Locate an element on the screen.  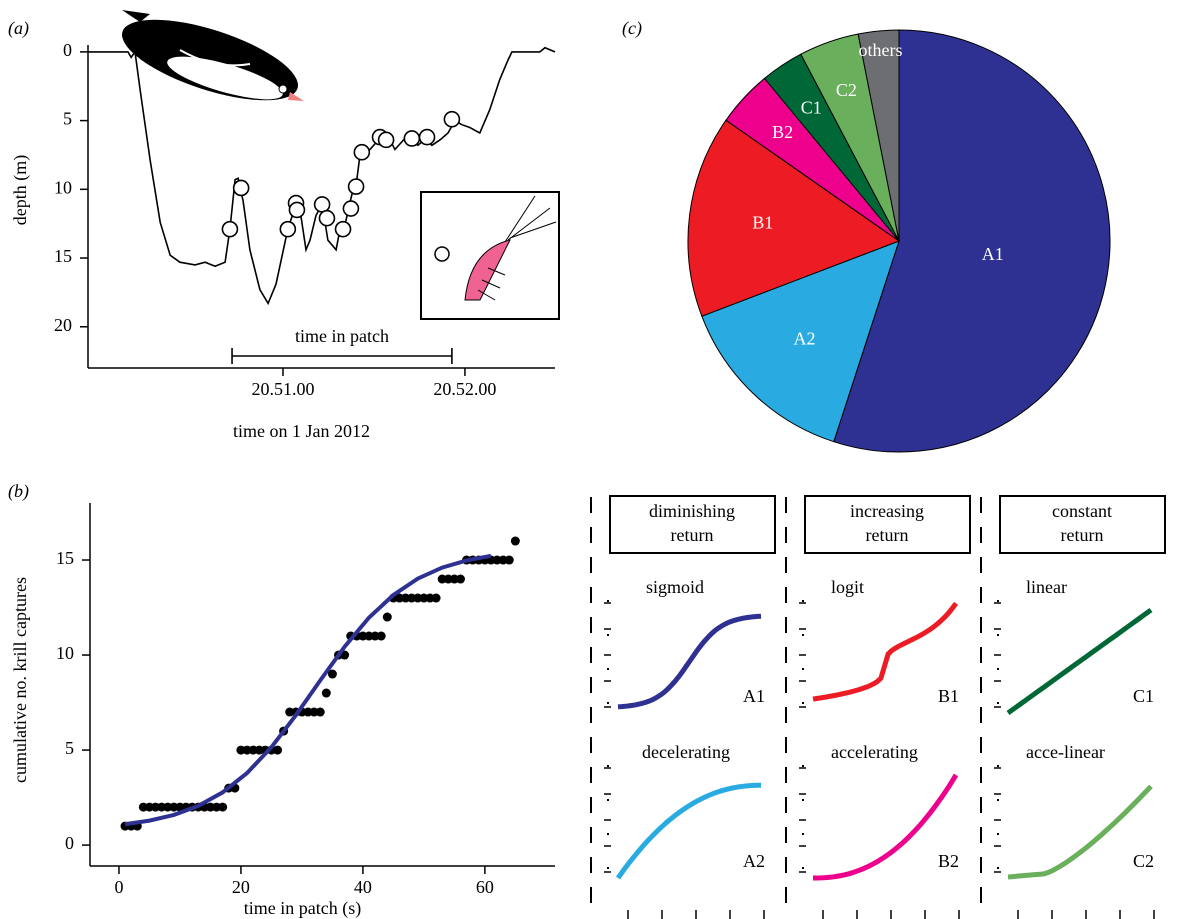
annotation: time in patch is located at coordinates (342, 336).